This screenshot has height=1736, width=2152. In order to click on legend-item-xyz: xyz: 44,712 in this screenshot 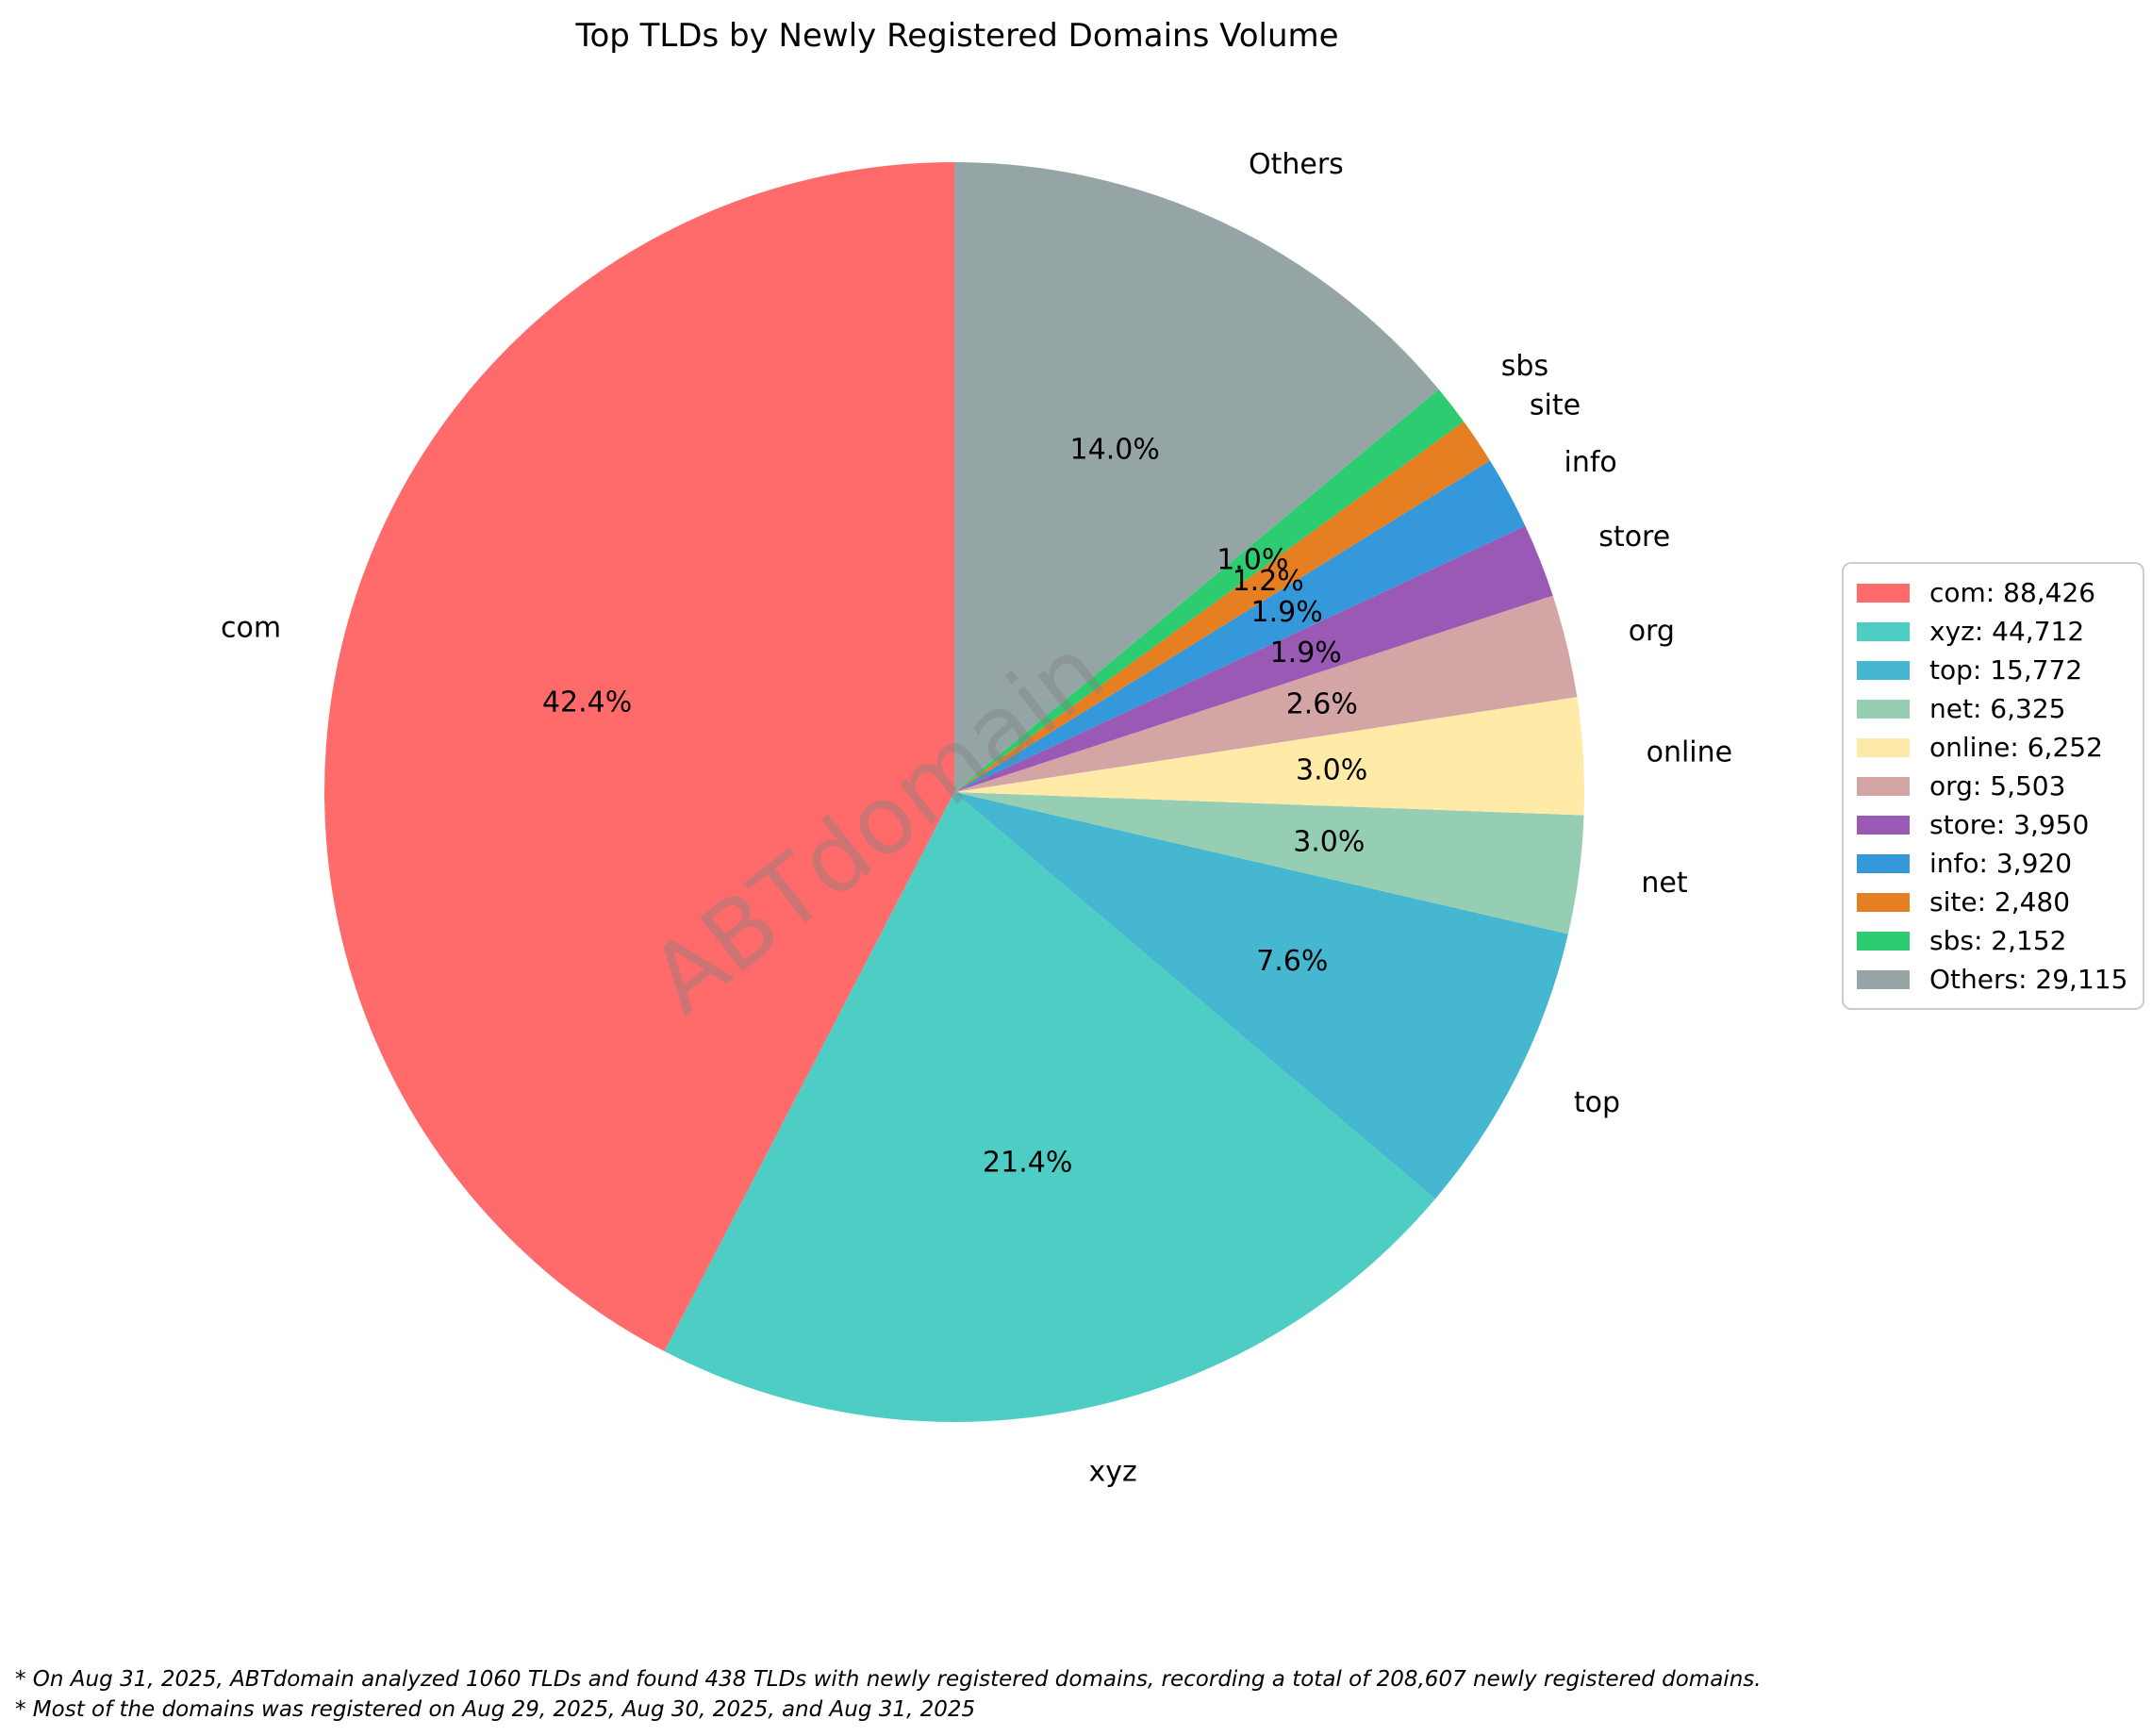, I will do `click(1992, 631)`.